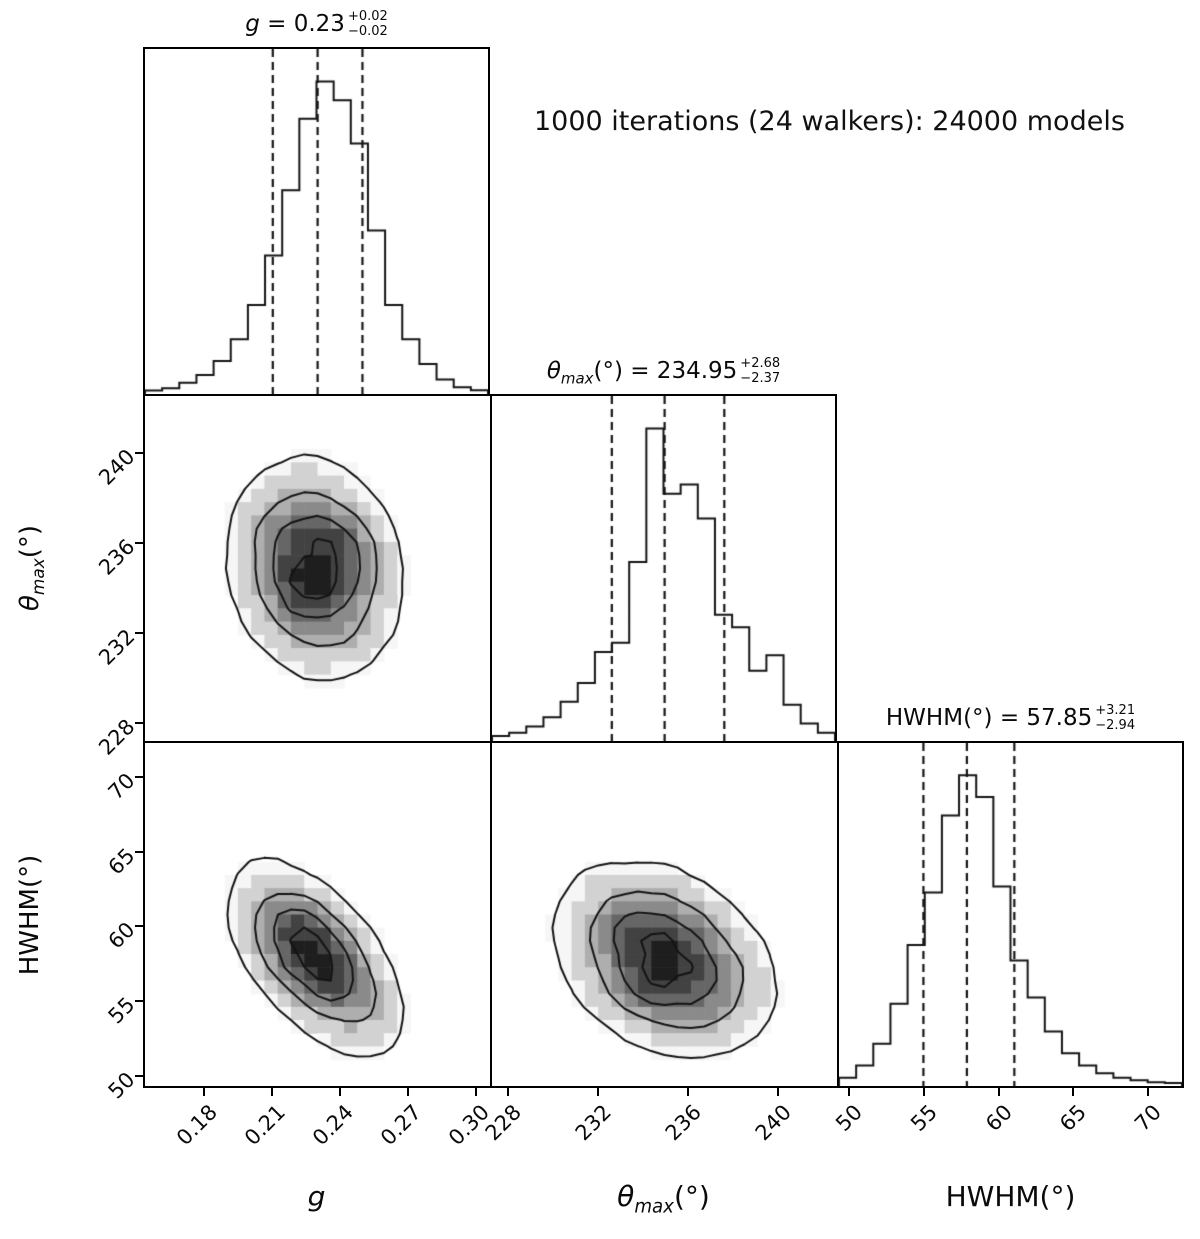 This screenshot has width=1200, height=1239. What do you see at coordinates (760, 371) in the screenshot?
I see `title-uncertainty: +2.68 −2.37` at bounding box center [760, 371].